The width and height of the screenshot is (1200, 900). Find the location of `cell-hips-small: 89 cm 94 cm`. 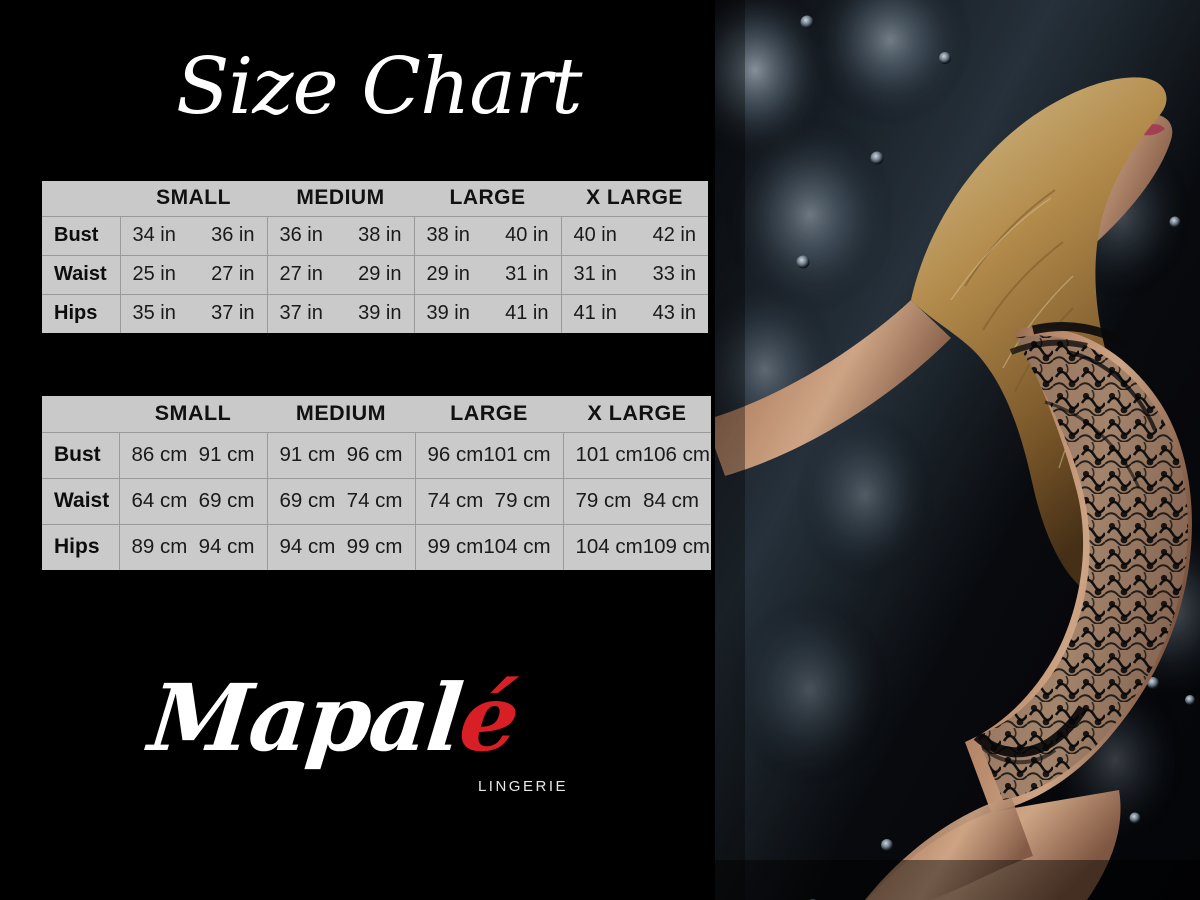

cell-hips-small: 89 cm 94 cm is located at coordinates (192, 546).